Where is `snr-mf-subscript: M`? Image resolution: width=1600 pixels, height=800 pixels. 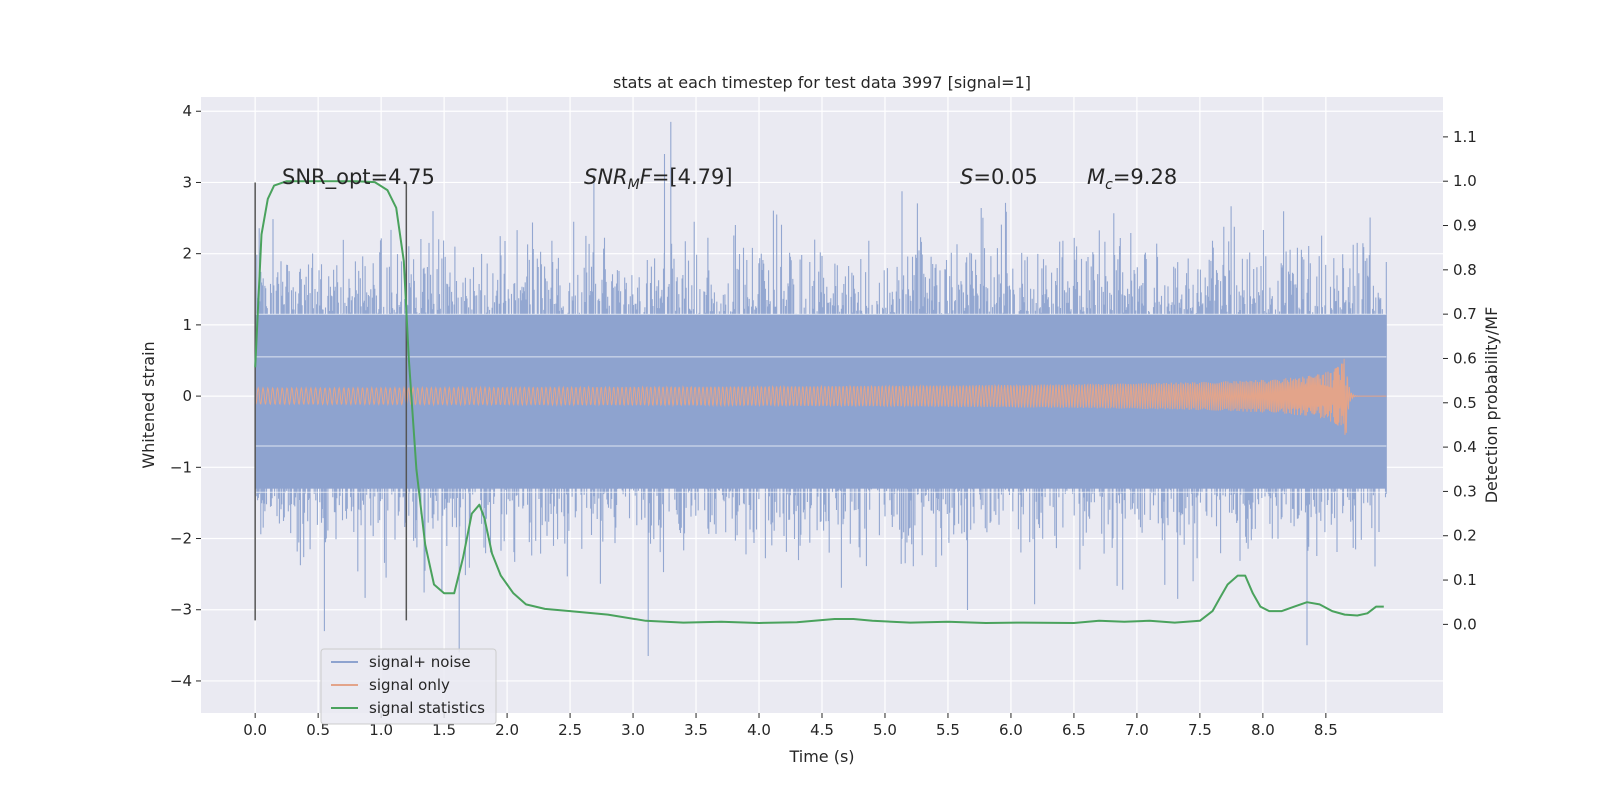
snr-mf-subscript: M is located at coordinates (634, 185).